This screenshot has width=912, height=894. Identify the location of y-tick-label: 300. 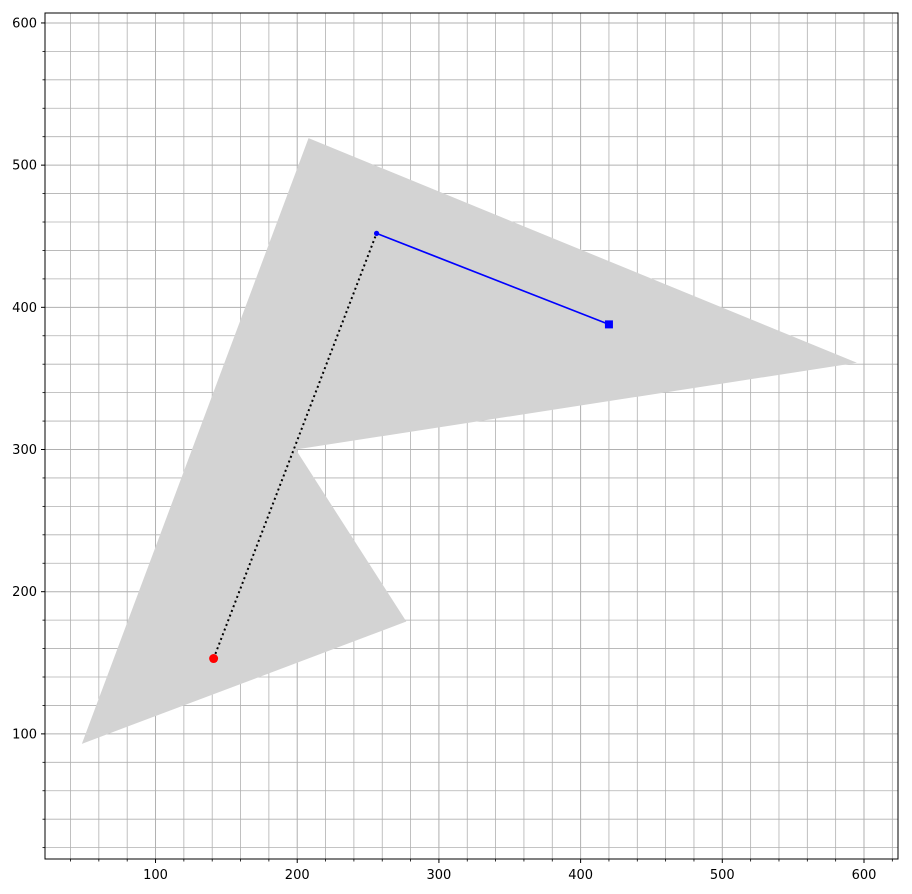
(24, 450).